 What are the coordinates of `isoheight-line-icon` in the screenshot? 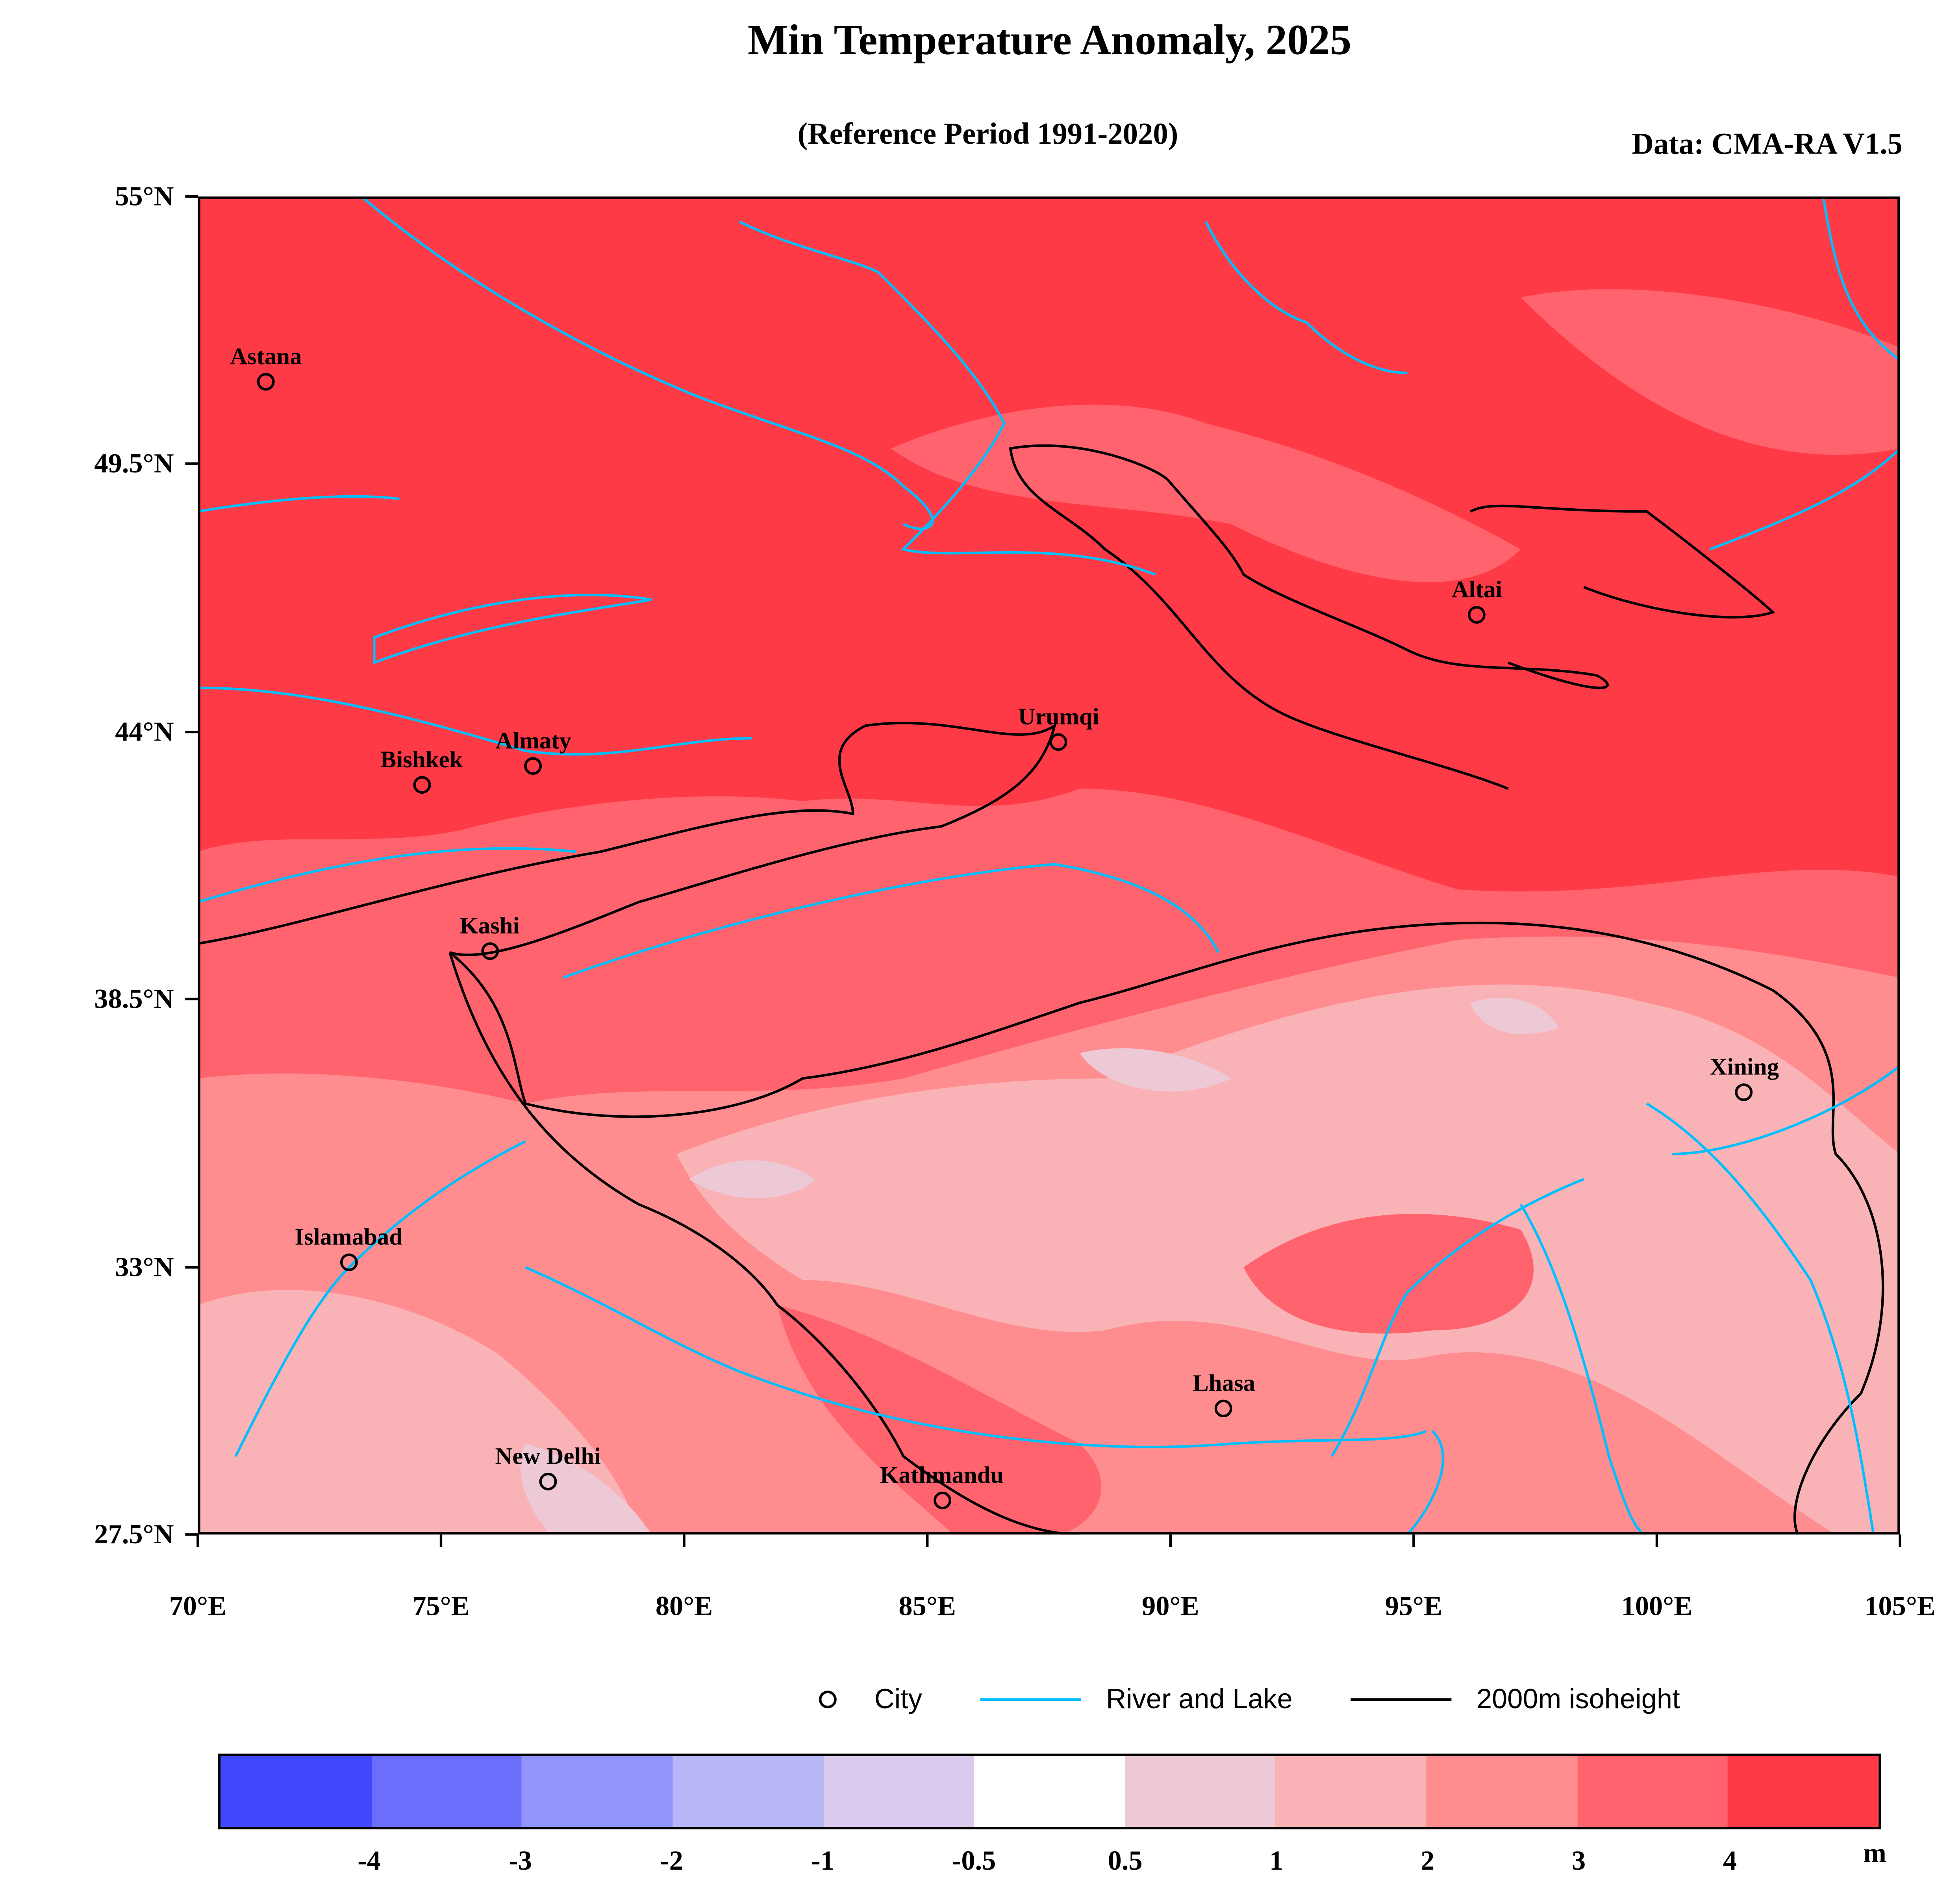 It's located at (1401, 1699).